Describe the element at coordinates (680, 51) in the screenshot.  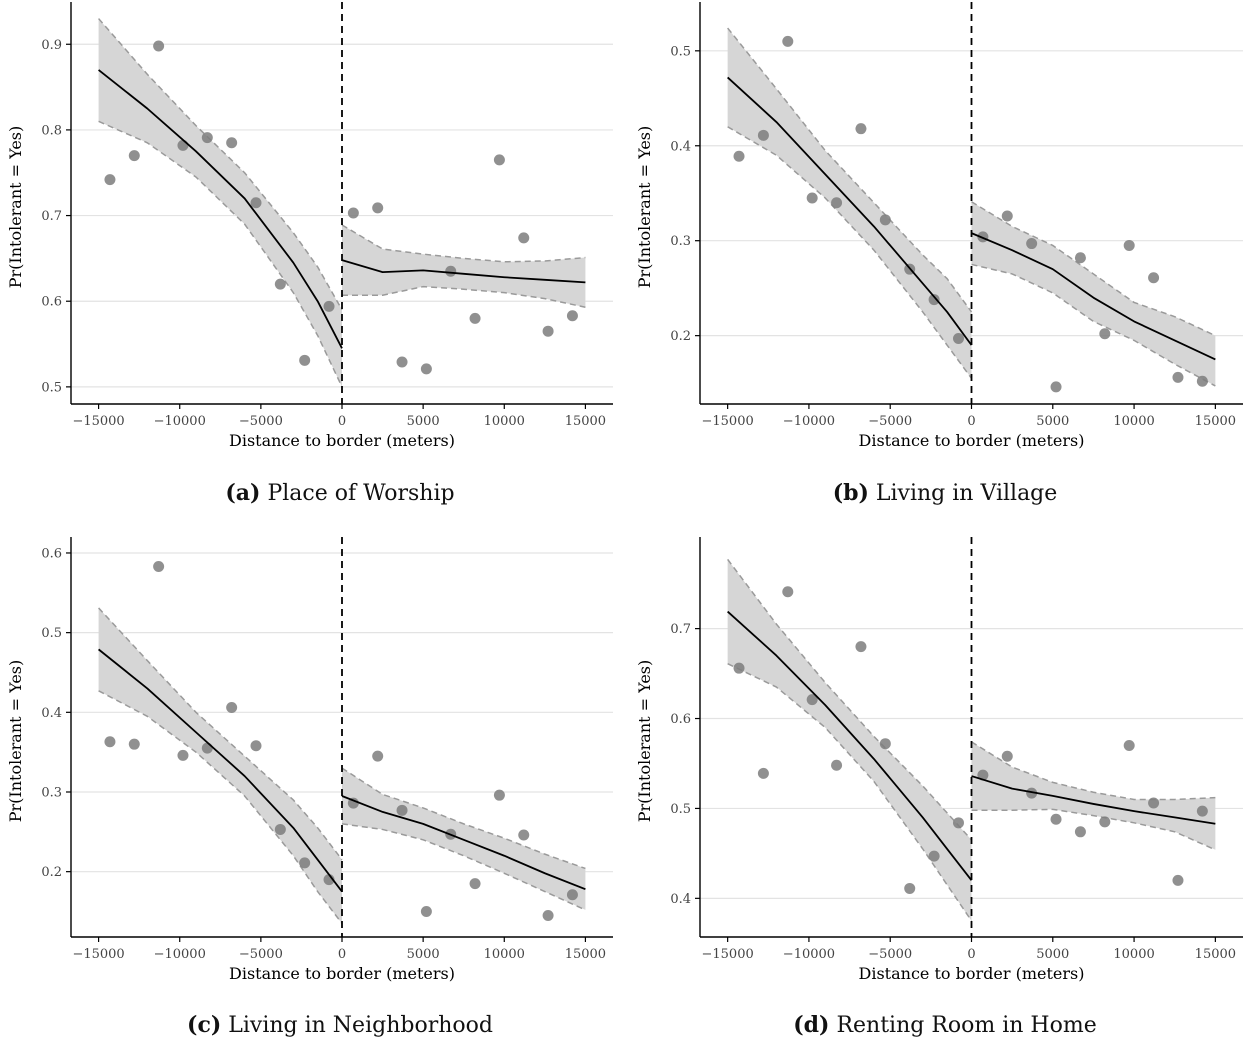
I see `y-tick-label-b-3: 0.5` at that location.